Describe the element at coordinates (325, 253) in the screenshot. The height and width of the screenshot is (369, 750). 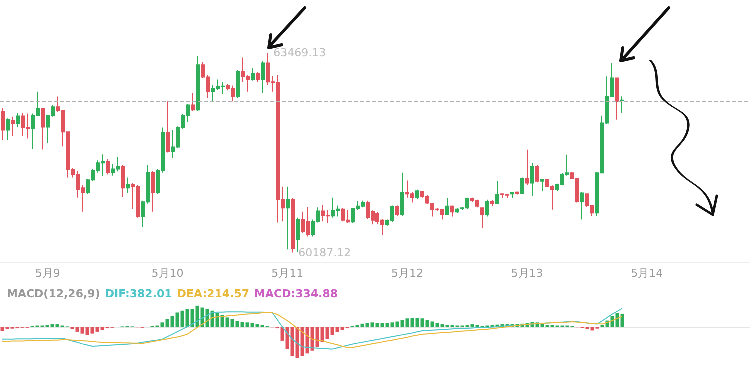
I see `annotation: 60187.12` at that location.